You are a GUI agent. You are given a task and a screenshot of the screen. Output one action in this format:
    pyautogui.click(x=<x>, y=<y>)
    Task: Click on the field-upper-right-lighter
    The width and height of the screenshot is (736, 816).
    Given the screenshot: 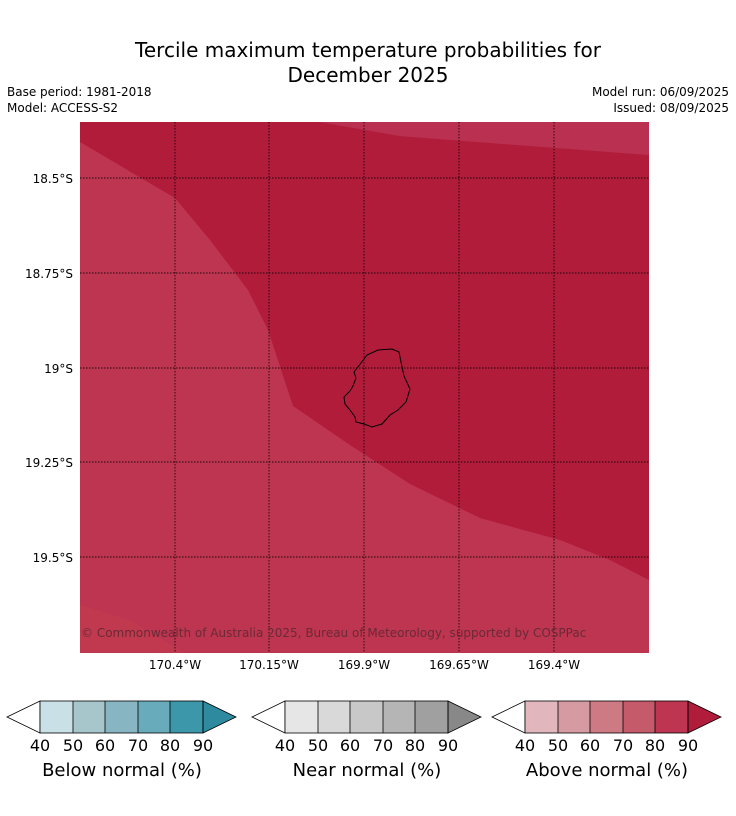 What is the action you would take?
    pyautogui.click(x=484, y=138)
    